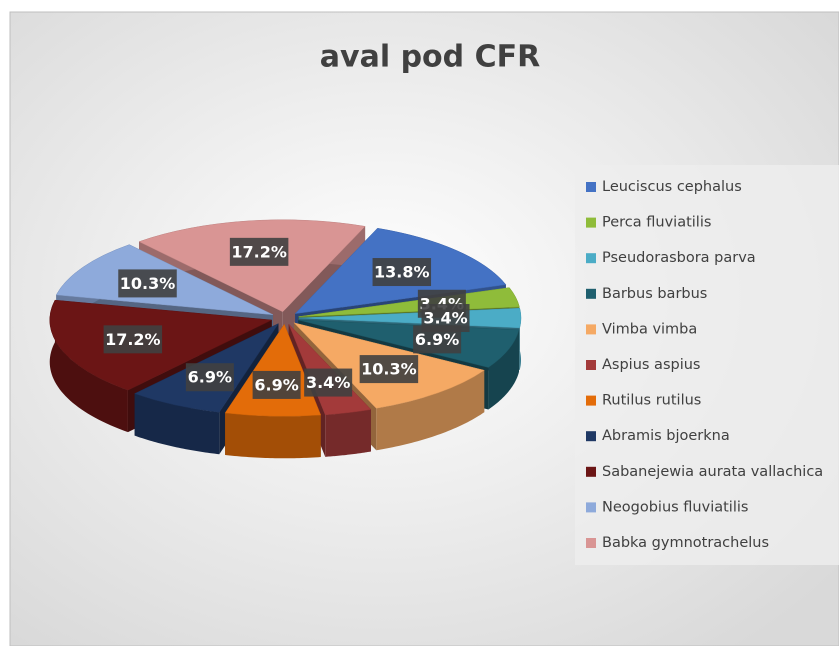 This screenshot has width=839, height=646. I want to click on legend-label: Sabanejewia aurata vallachica, so click(712, 472).